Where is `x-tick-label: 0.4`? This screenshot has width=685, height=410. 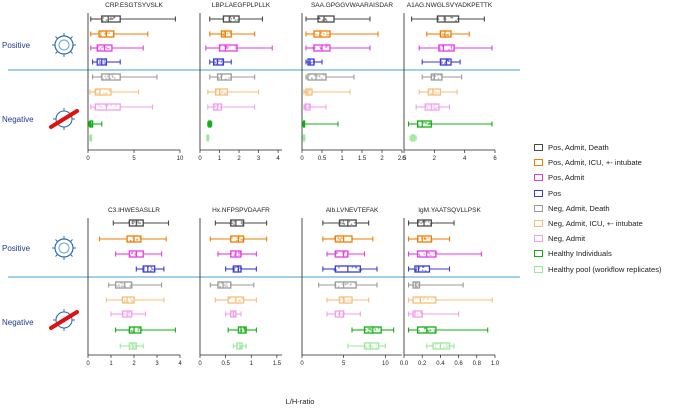
x-tick-label: 0.4 is located at coordinates (440, 364).